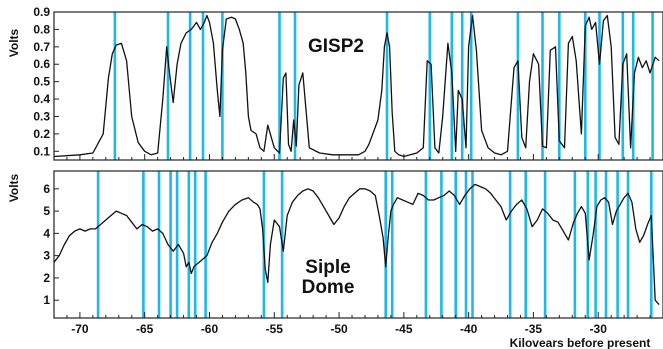 The image size is (663, 349). I want to click on x-tick-label: -30, so click(599, 329).